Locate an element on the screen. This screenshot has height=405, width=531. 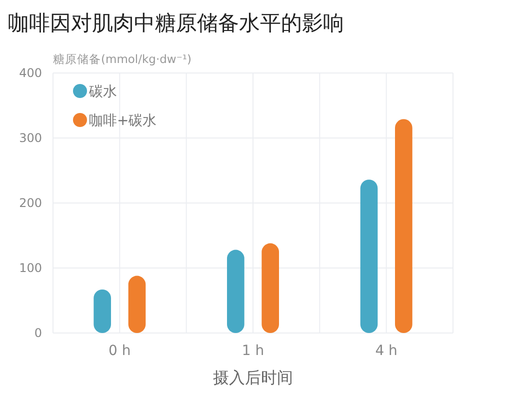
x-axis-title: 摄入后时间 is located at coordinates (253, 377).